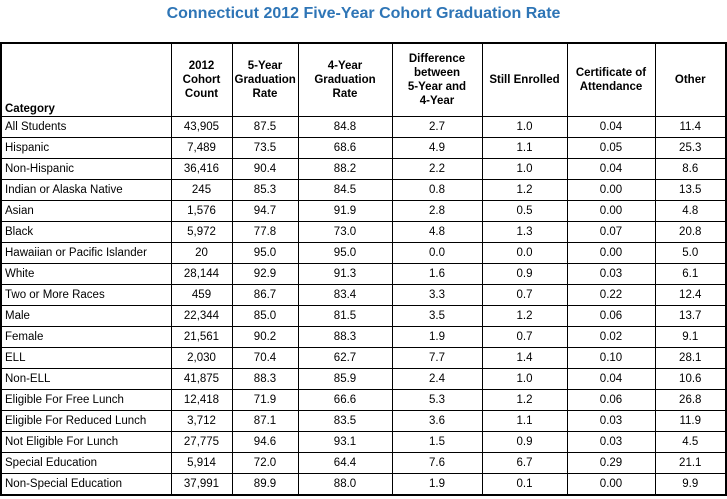 This screenshot has width=727, height=499. I want to click on cell-other: 4.5, so click(690, 442).